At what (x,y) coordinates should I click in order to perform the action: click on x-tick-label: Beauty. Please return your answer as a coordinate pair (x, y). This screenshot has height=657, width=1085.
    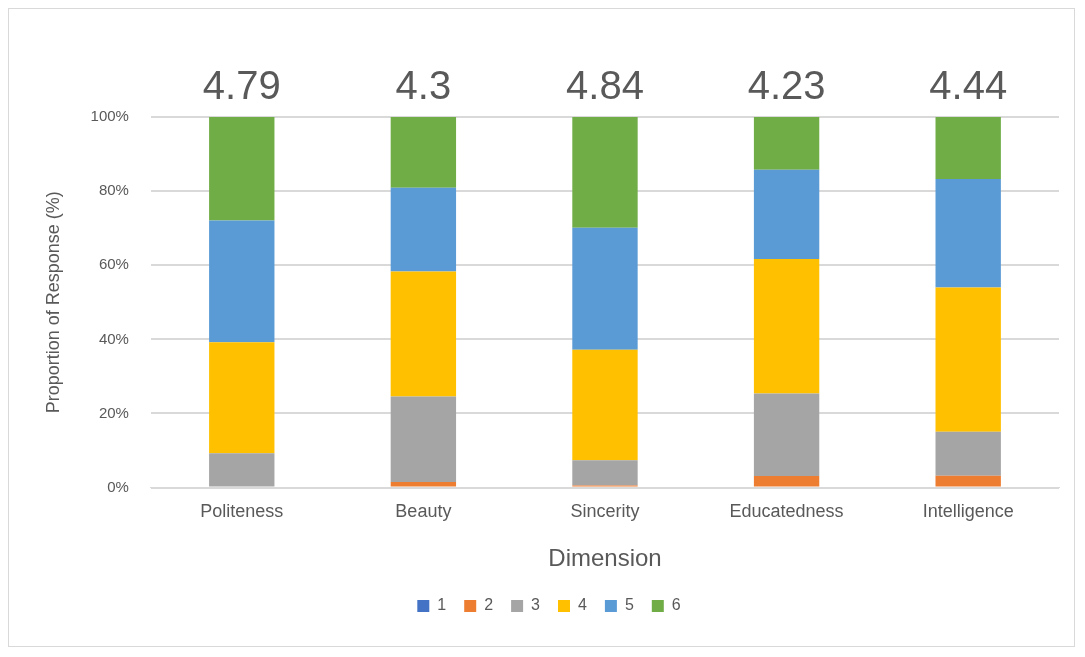
    Looking at the image, I should click on (423, 511).